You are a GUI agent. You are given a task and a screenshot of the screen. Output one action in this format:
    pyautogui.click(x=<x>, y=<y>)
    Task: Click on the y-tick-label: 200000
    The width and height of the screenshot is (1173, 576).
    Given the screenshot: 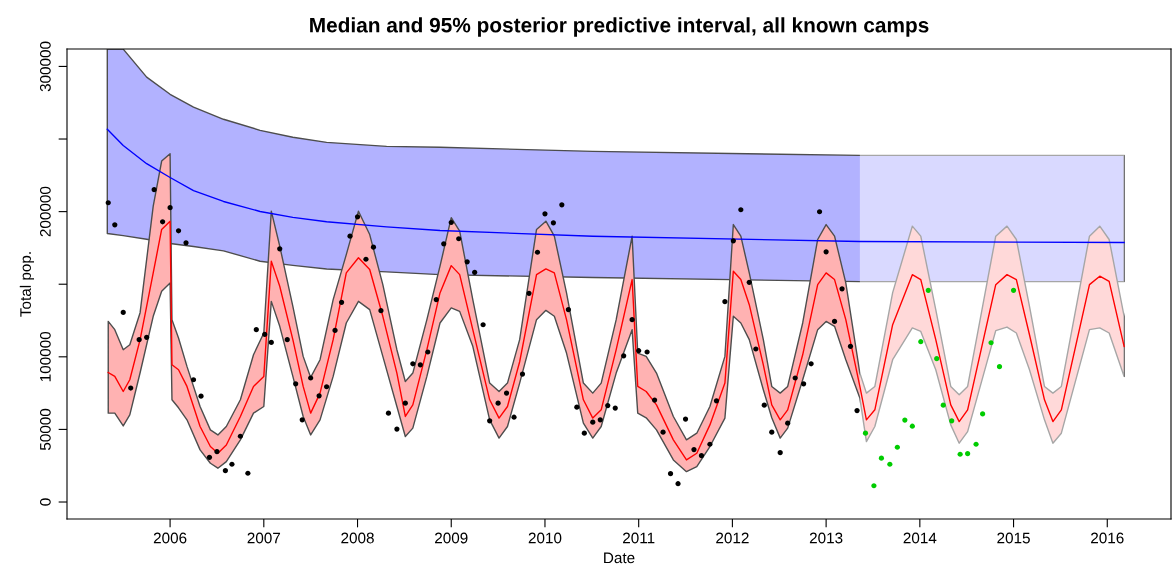 What is the action you would take?
    pyautogui.click(x=45, y=211)
    